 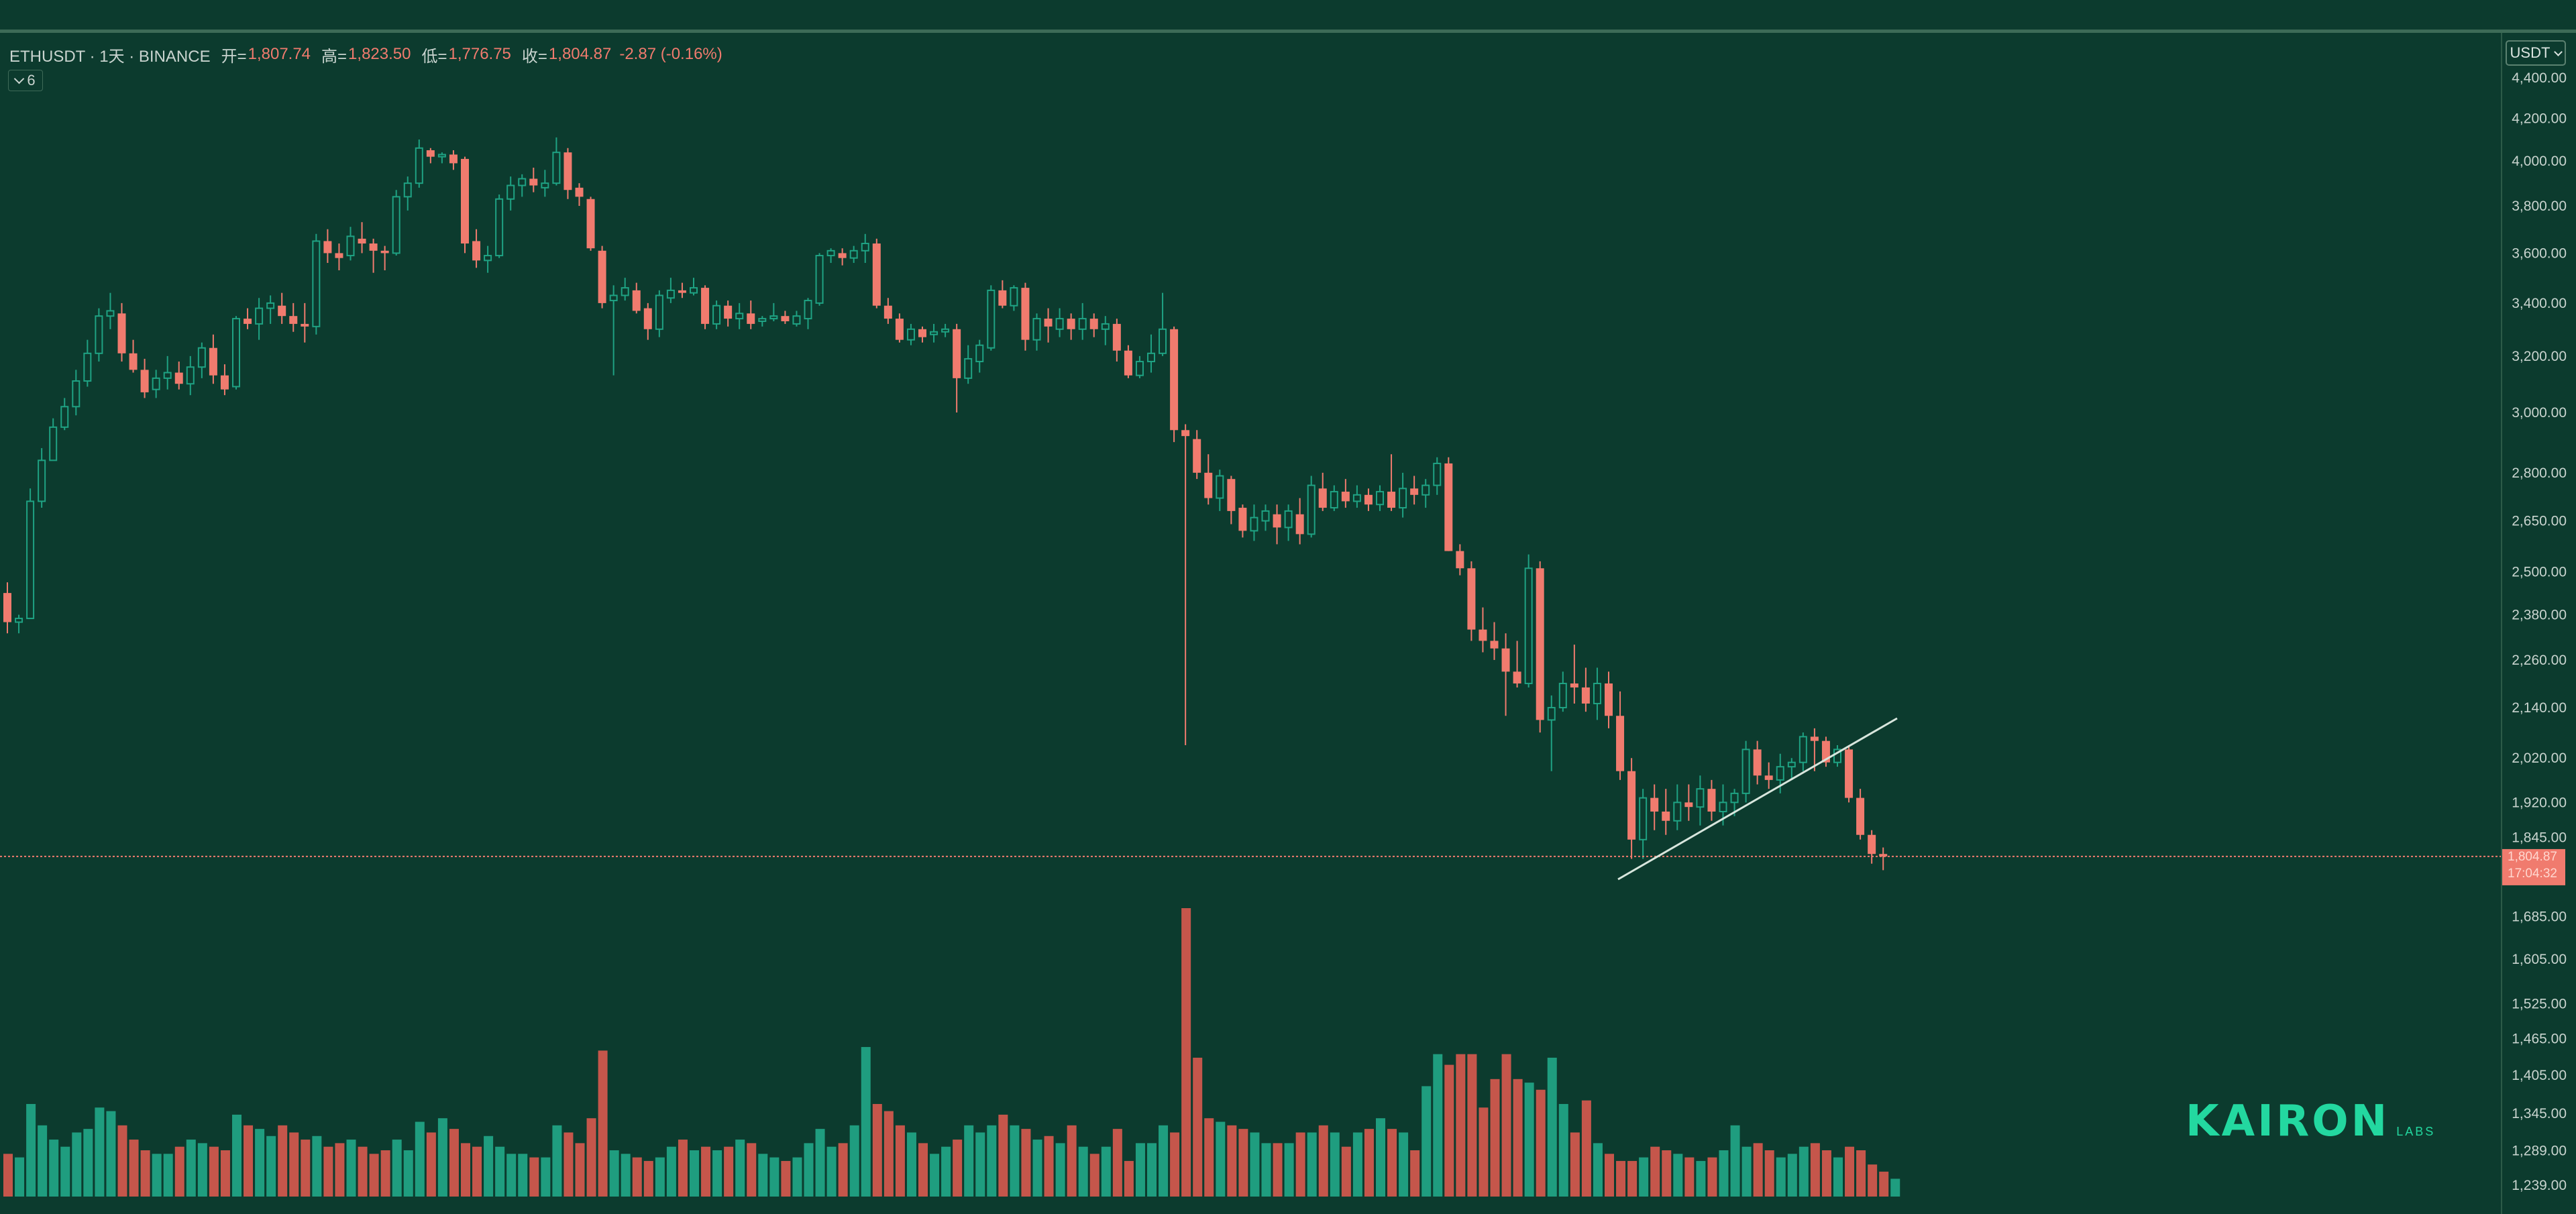 What do you see at coordinates (2532, 874) in the screenshot?
I see `badge-countdown: 17:04:32` at bounding box center [2532, 874].